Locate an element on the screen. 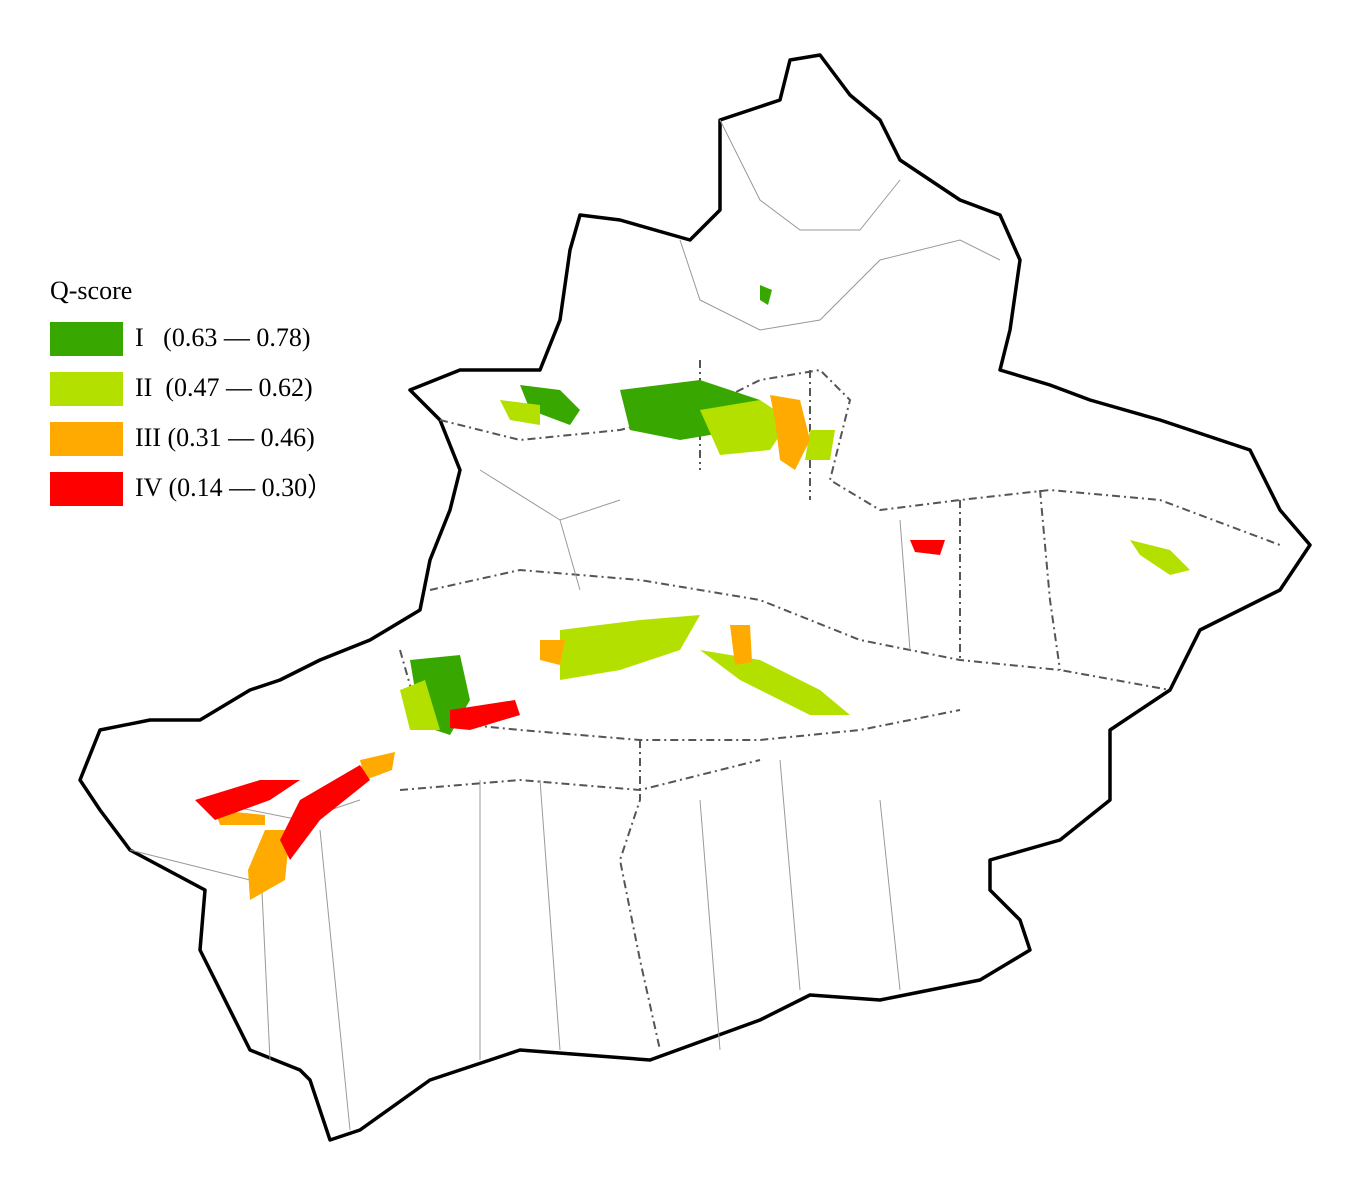 The image size is (1352, 1197). legend-label: IV (0.14 — 0.30） is located at coordinates (234, 487).